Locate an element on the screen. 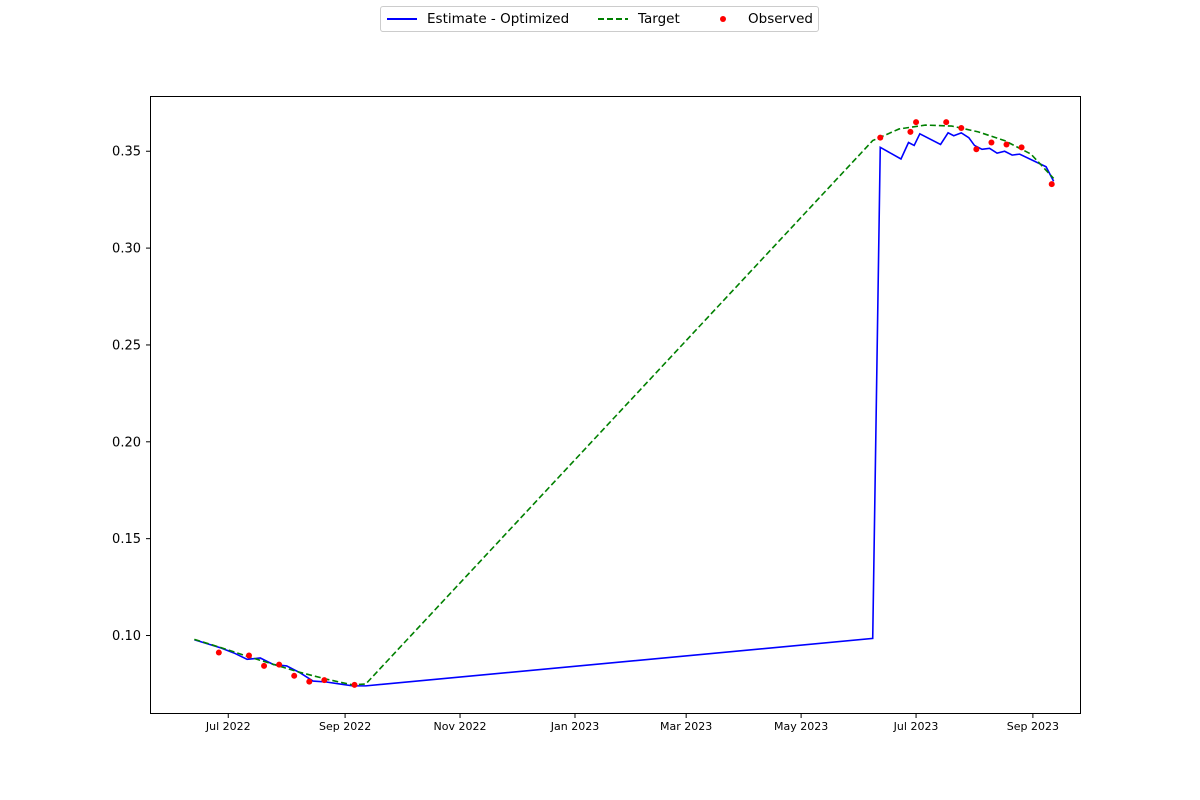 This screenshot has height=800, width=1200. legend-label-observed: Observed is located at coordinates (780, 19).